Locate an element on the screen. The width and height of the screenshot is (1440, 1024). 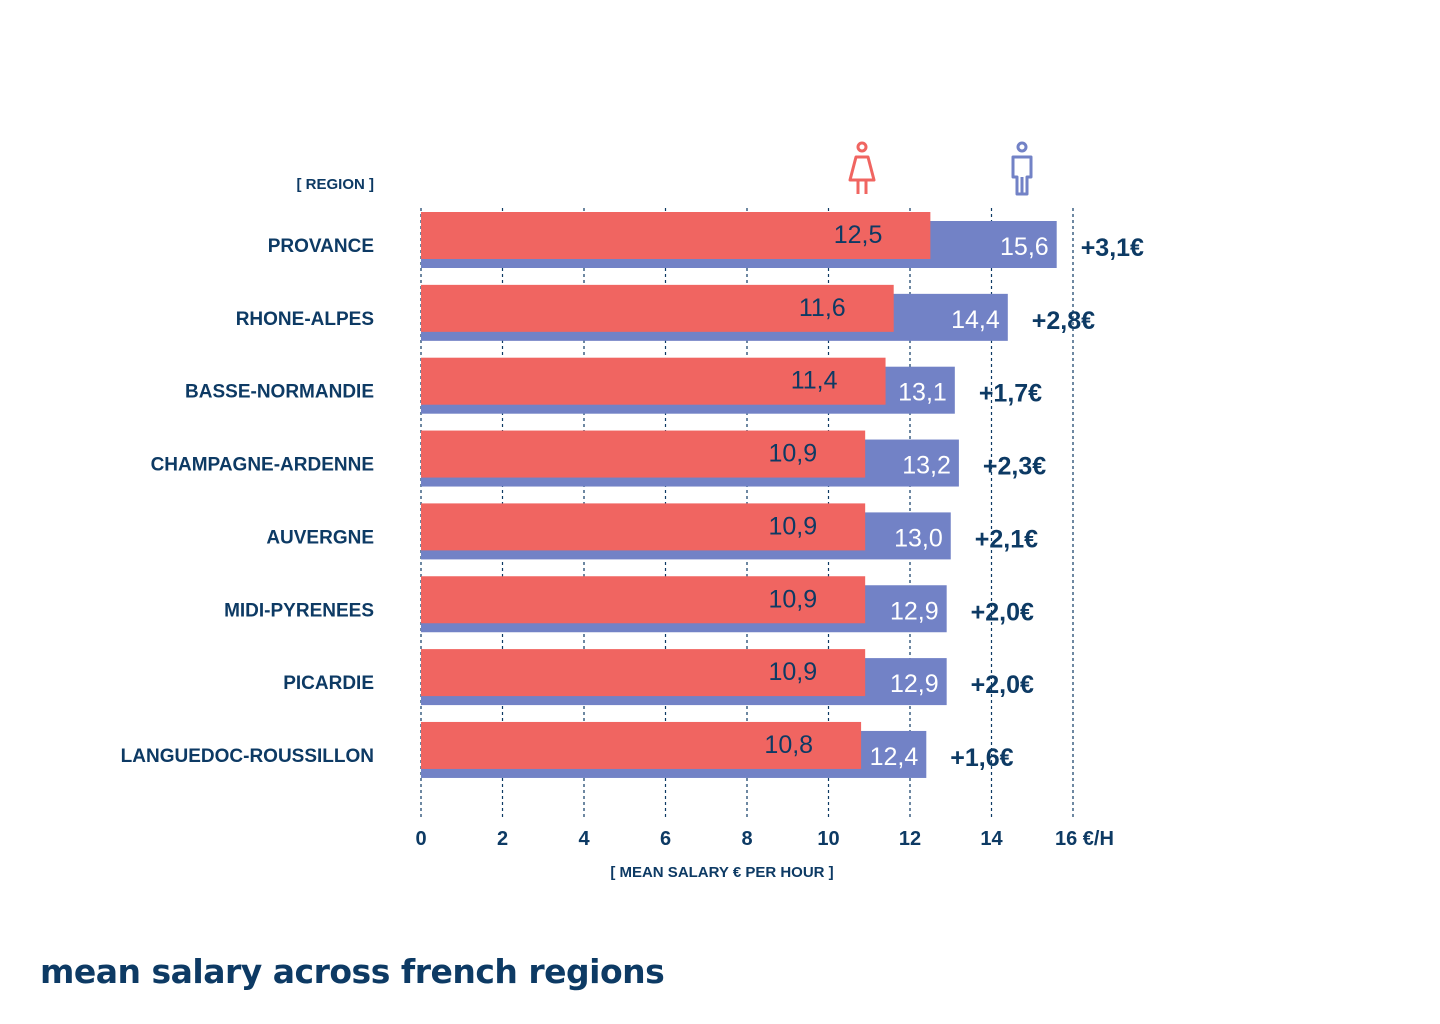
men-value-label: 13,1 is located at coordinates (922, 393).